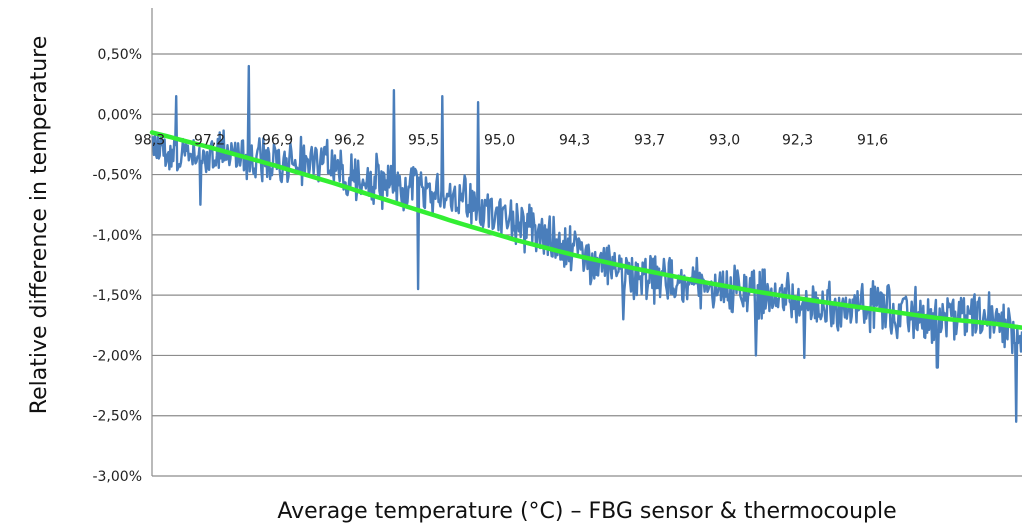 This screenshot has width=1022, height=527. Describe the element at coordinates (423, 140) in the screenshot. I see `x-tick-label: 95,5` at that location.